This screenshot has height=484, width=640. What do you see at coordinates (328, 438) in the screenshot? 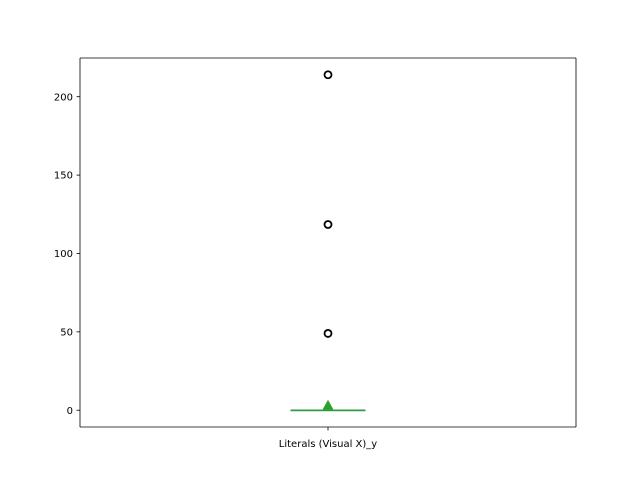
I see `x-axis: Literals (Visual X)_y` at bounding box center [328, 438].